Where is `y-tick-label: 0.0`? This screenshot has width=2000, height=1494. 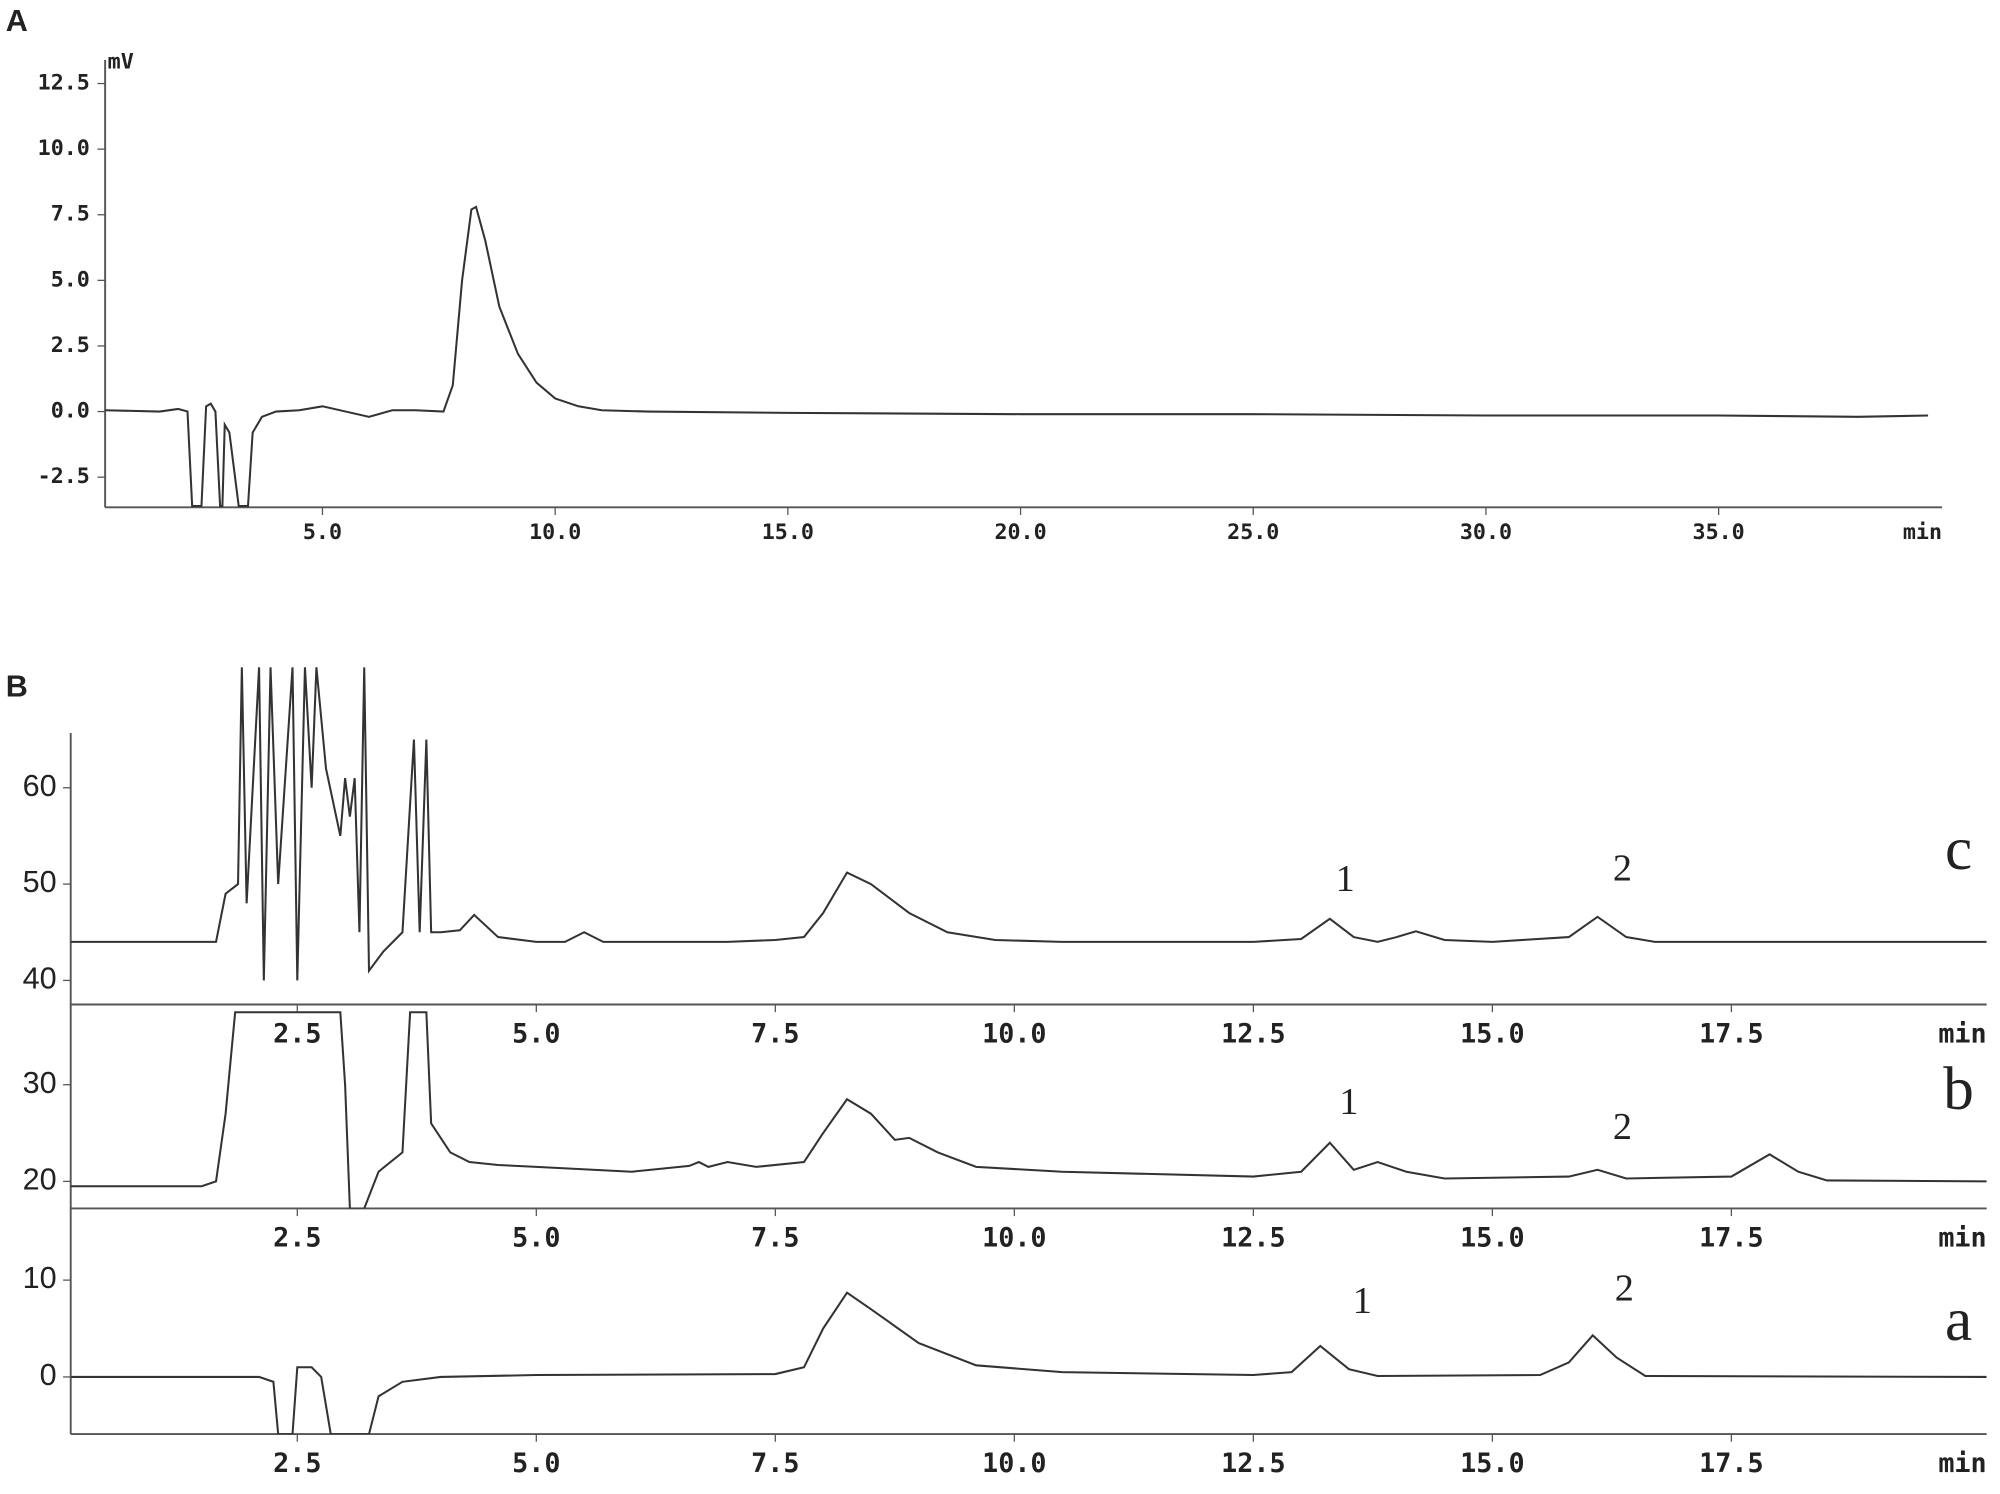
y-tick-label: 0.0 is located at coordinates (70, 411).